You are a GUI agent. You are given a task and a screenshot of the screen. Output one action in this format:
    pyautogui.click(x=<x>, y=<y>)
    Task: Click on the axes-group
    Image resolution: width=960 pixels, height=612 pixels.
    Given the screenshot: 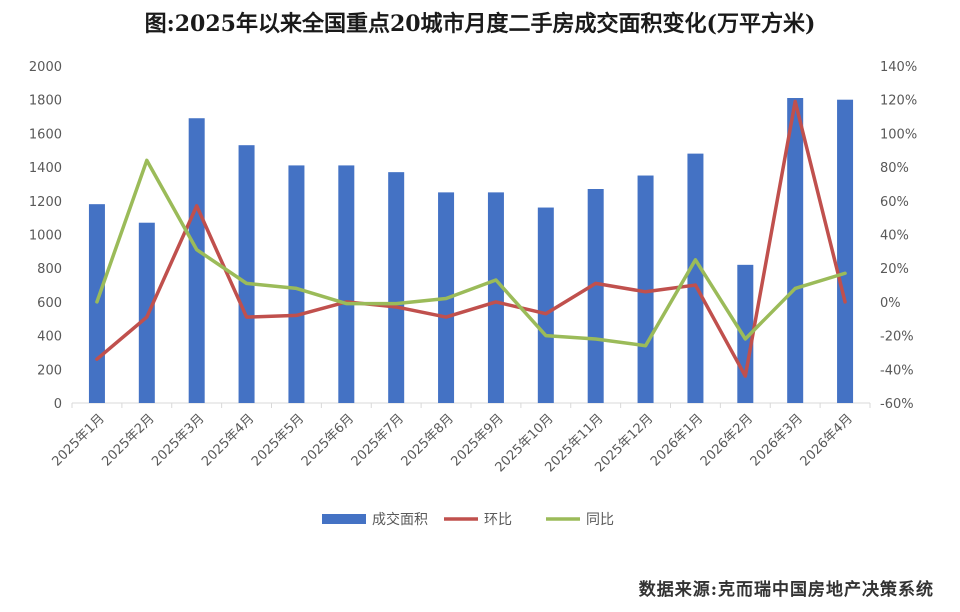 What is the action you would take?
    pyautogui.click(x=471, y=405)
    